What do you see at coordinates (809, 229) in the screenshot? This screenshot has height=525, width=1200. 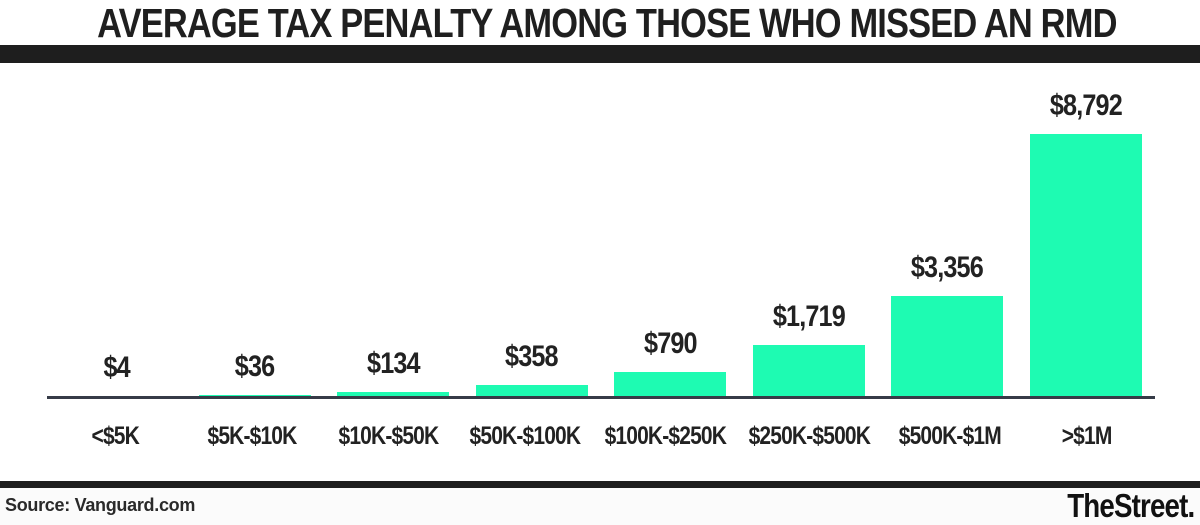 I see `bar-group: $1,719` at bounding box center [809, 229].